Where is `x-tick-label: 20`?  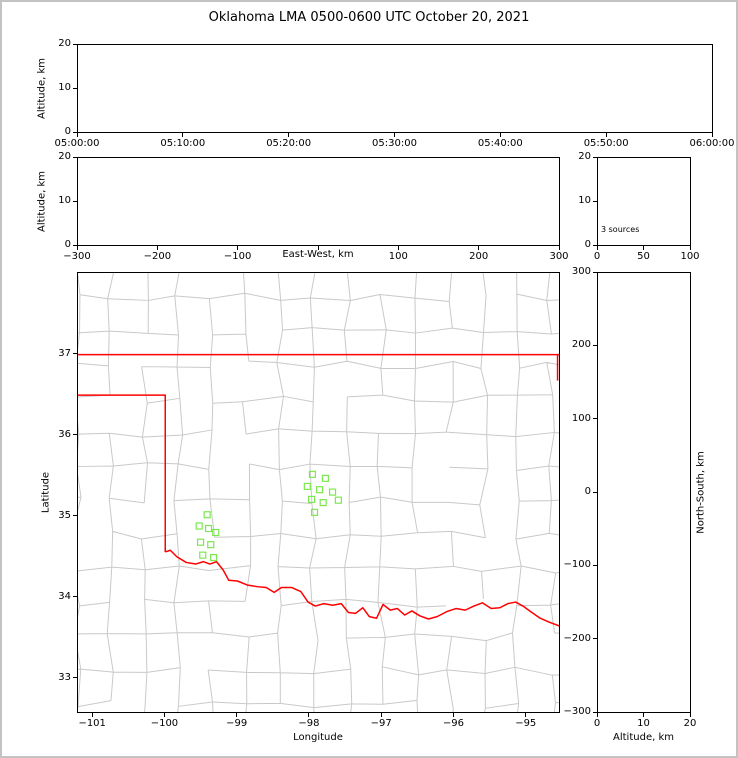
x-tick-label: 20 is located at coordinates (690, 723).